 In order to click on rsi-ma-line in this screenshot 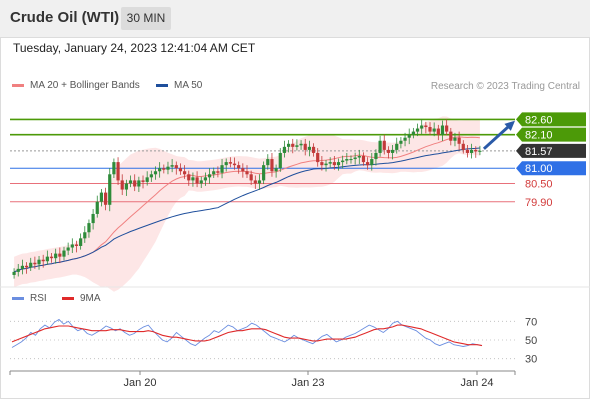, I will do `click(247, 335)`.